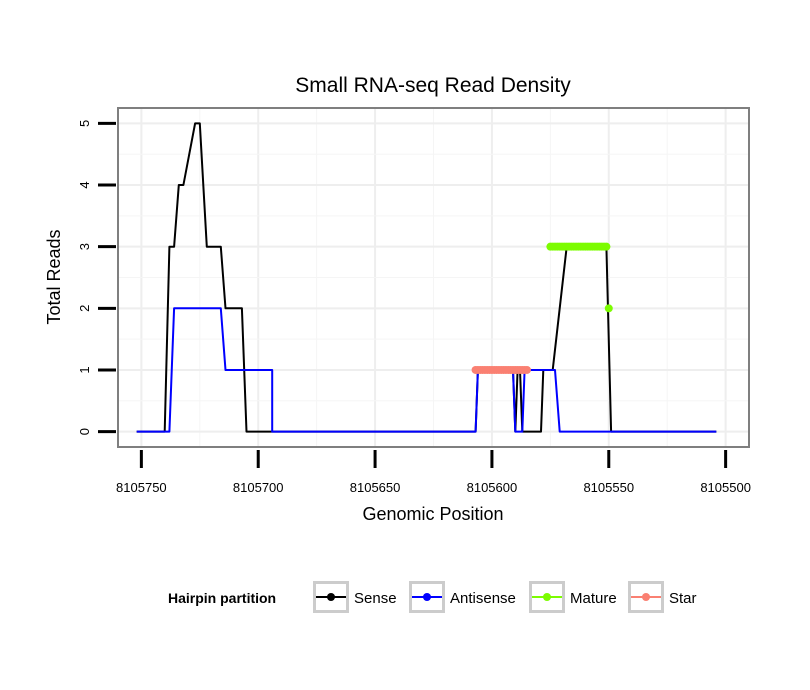 The width and height of the screenshot is (810, 690). I want to click on x-axis-title: Genomic Position, so click(432, 514).